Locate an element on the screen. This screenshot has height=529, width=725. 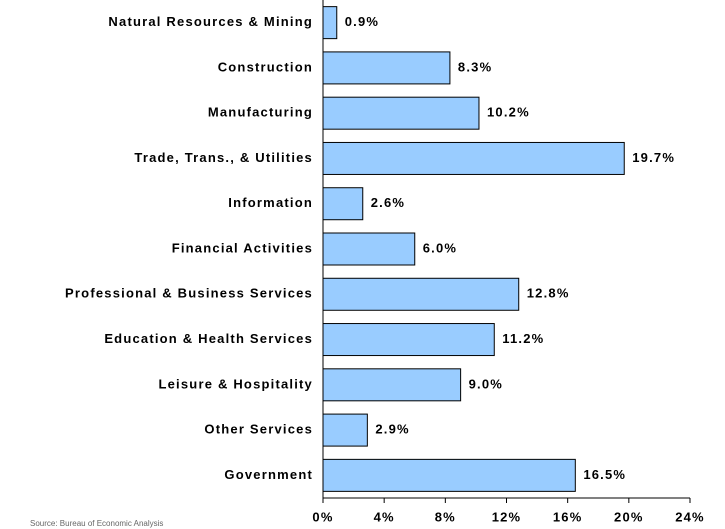
y-tick-label: Other Services is located at coordinates (258, 429).